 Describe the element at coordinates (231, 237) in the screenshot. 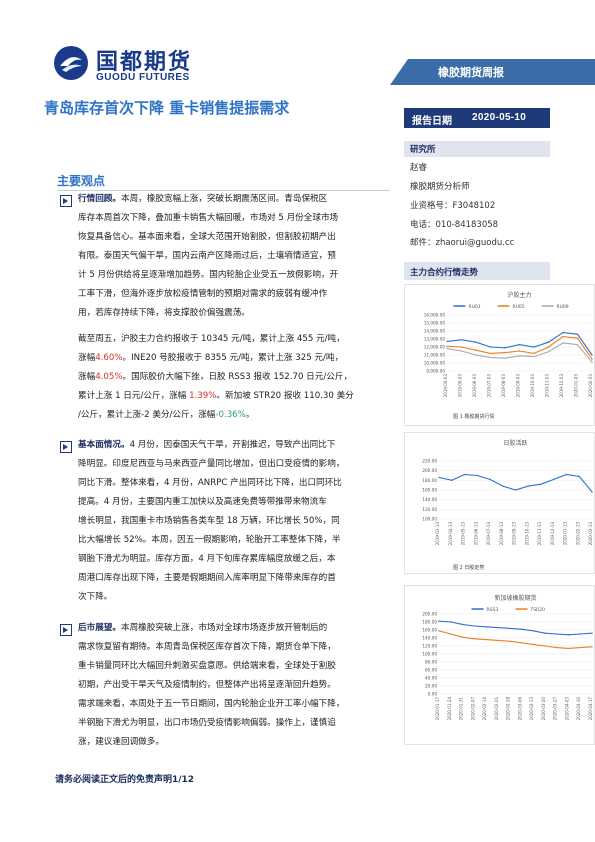

I see `text-line: 恢复具备信心。基本面来看，全球大范围开始割胶，但割胶初期产出` at that location.